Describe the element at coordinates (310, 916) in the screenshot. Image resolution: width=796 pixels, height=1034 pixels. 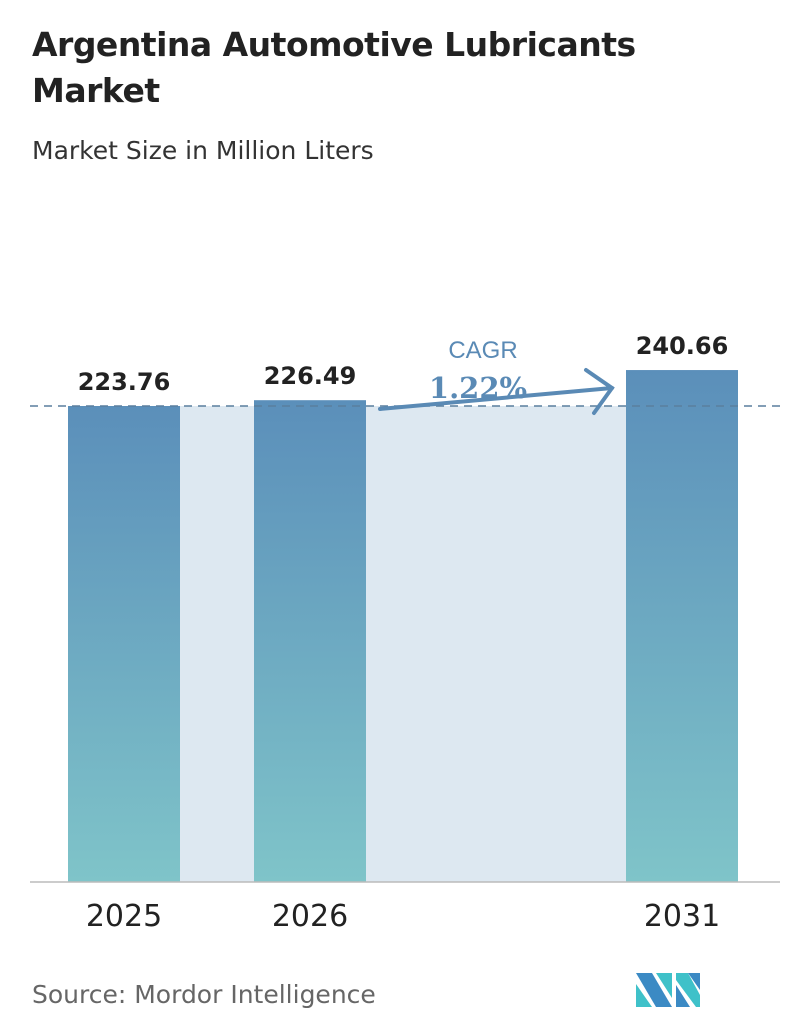
I see `x-tick-label-2026: 2026` at that location.